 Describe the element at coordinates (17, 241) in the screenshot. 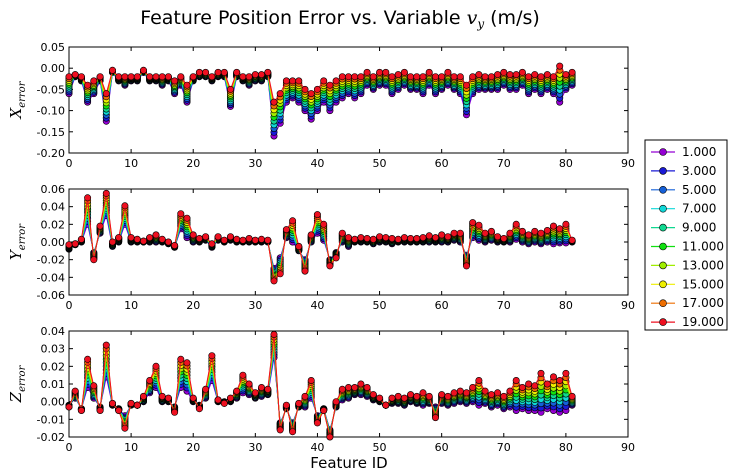

I see `y-axis-label: Yerror` at that location.